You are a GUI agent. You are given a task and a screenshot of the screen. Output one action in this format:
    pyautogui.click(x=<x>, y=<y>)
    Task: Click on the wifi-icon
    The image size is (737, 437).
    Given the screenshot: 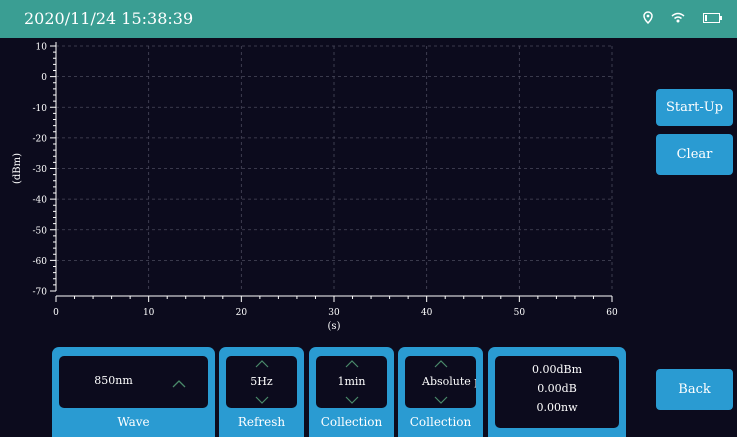 What is the action you would take?
    pyautogui.click(x=678, y=17)
    